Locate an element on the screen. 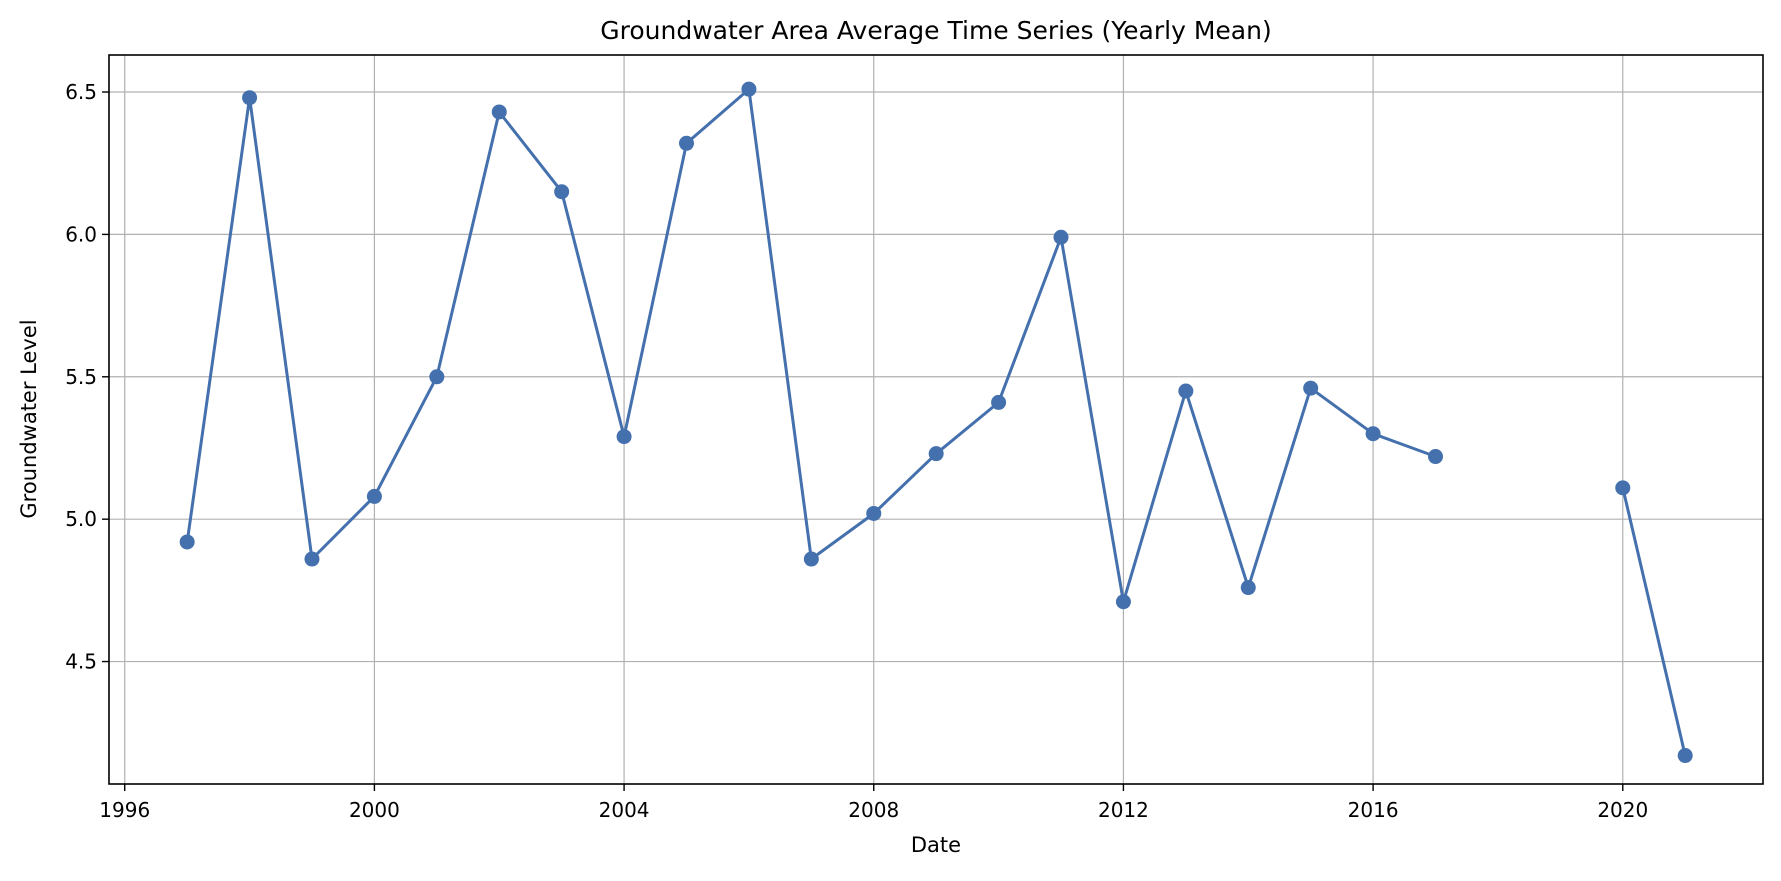 This screenshot has height=881, width=1781. x-tick-label: 2008 is located at coordinates (873, 810).